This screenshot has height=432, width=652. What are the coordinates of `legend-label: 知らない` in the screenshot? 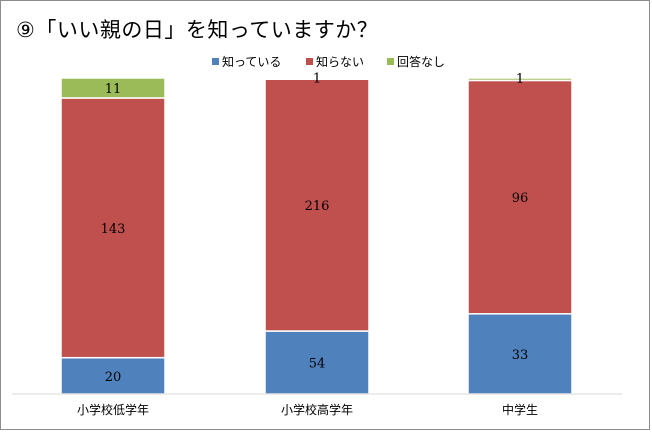 It's located at (340, 62).